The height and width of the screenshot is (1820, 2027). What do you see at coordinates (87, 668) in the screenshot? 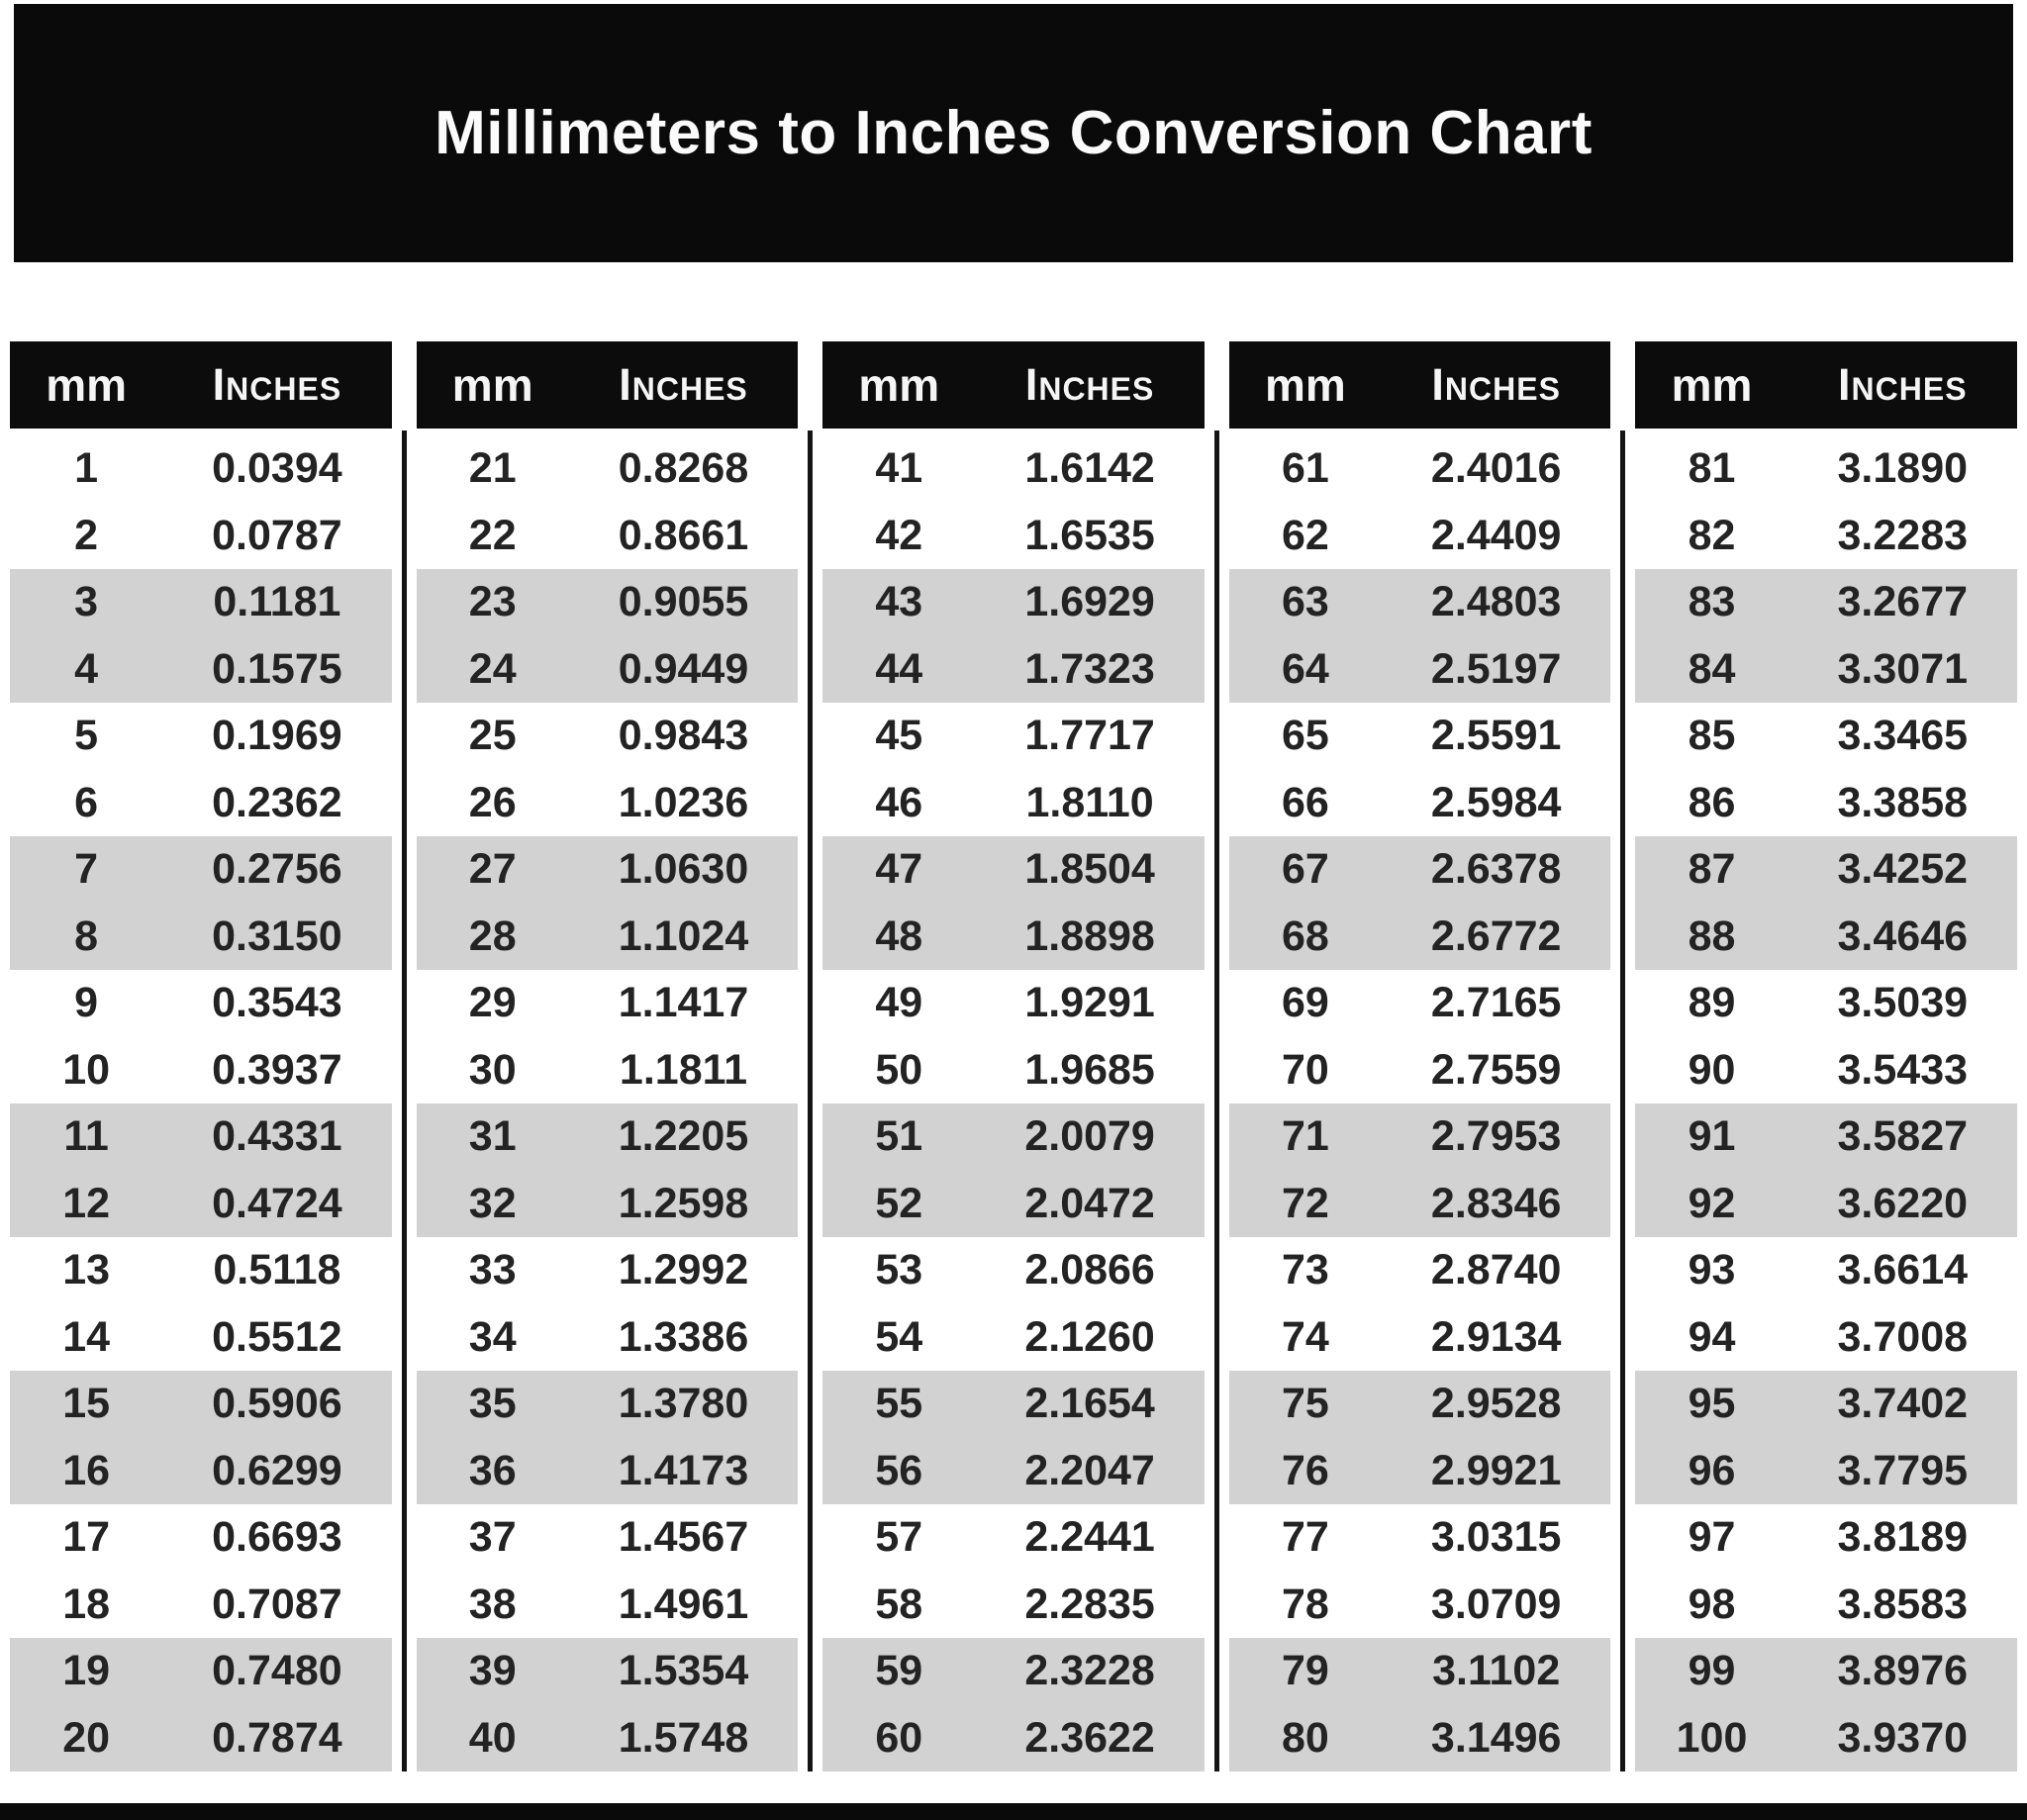
I see `mm-value: 4` at bounding box center [87, 668].